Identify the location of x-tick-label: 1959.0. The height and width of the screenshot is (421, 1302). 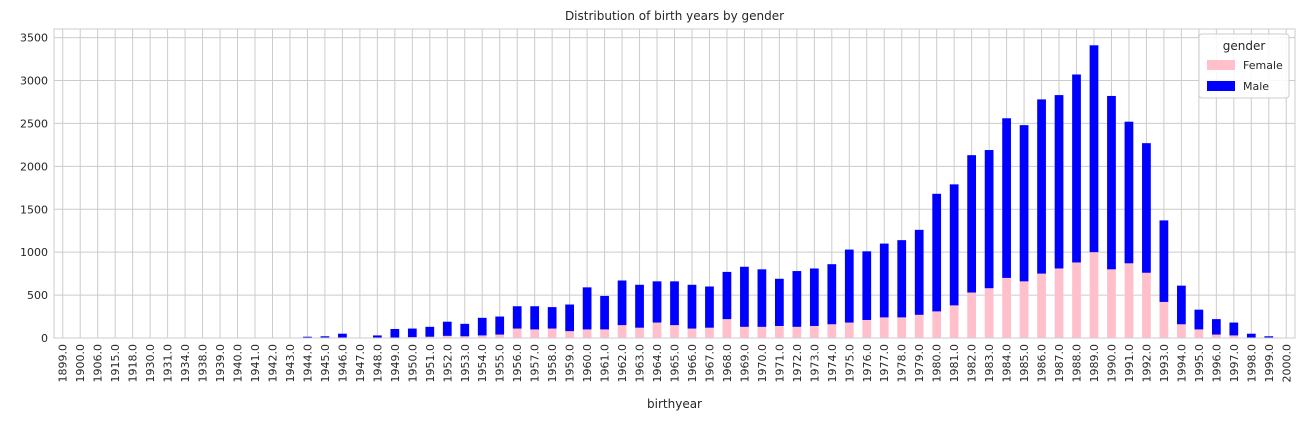
(570, 363).